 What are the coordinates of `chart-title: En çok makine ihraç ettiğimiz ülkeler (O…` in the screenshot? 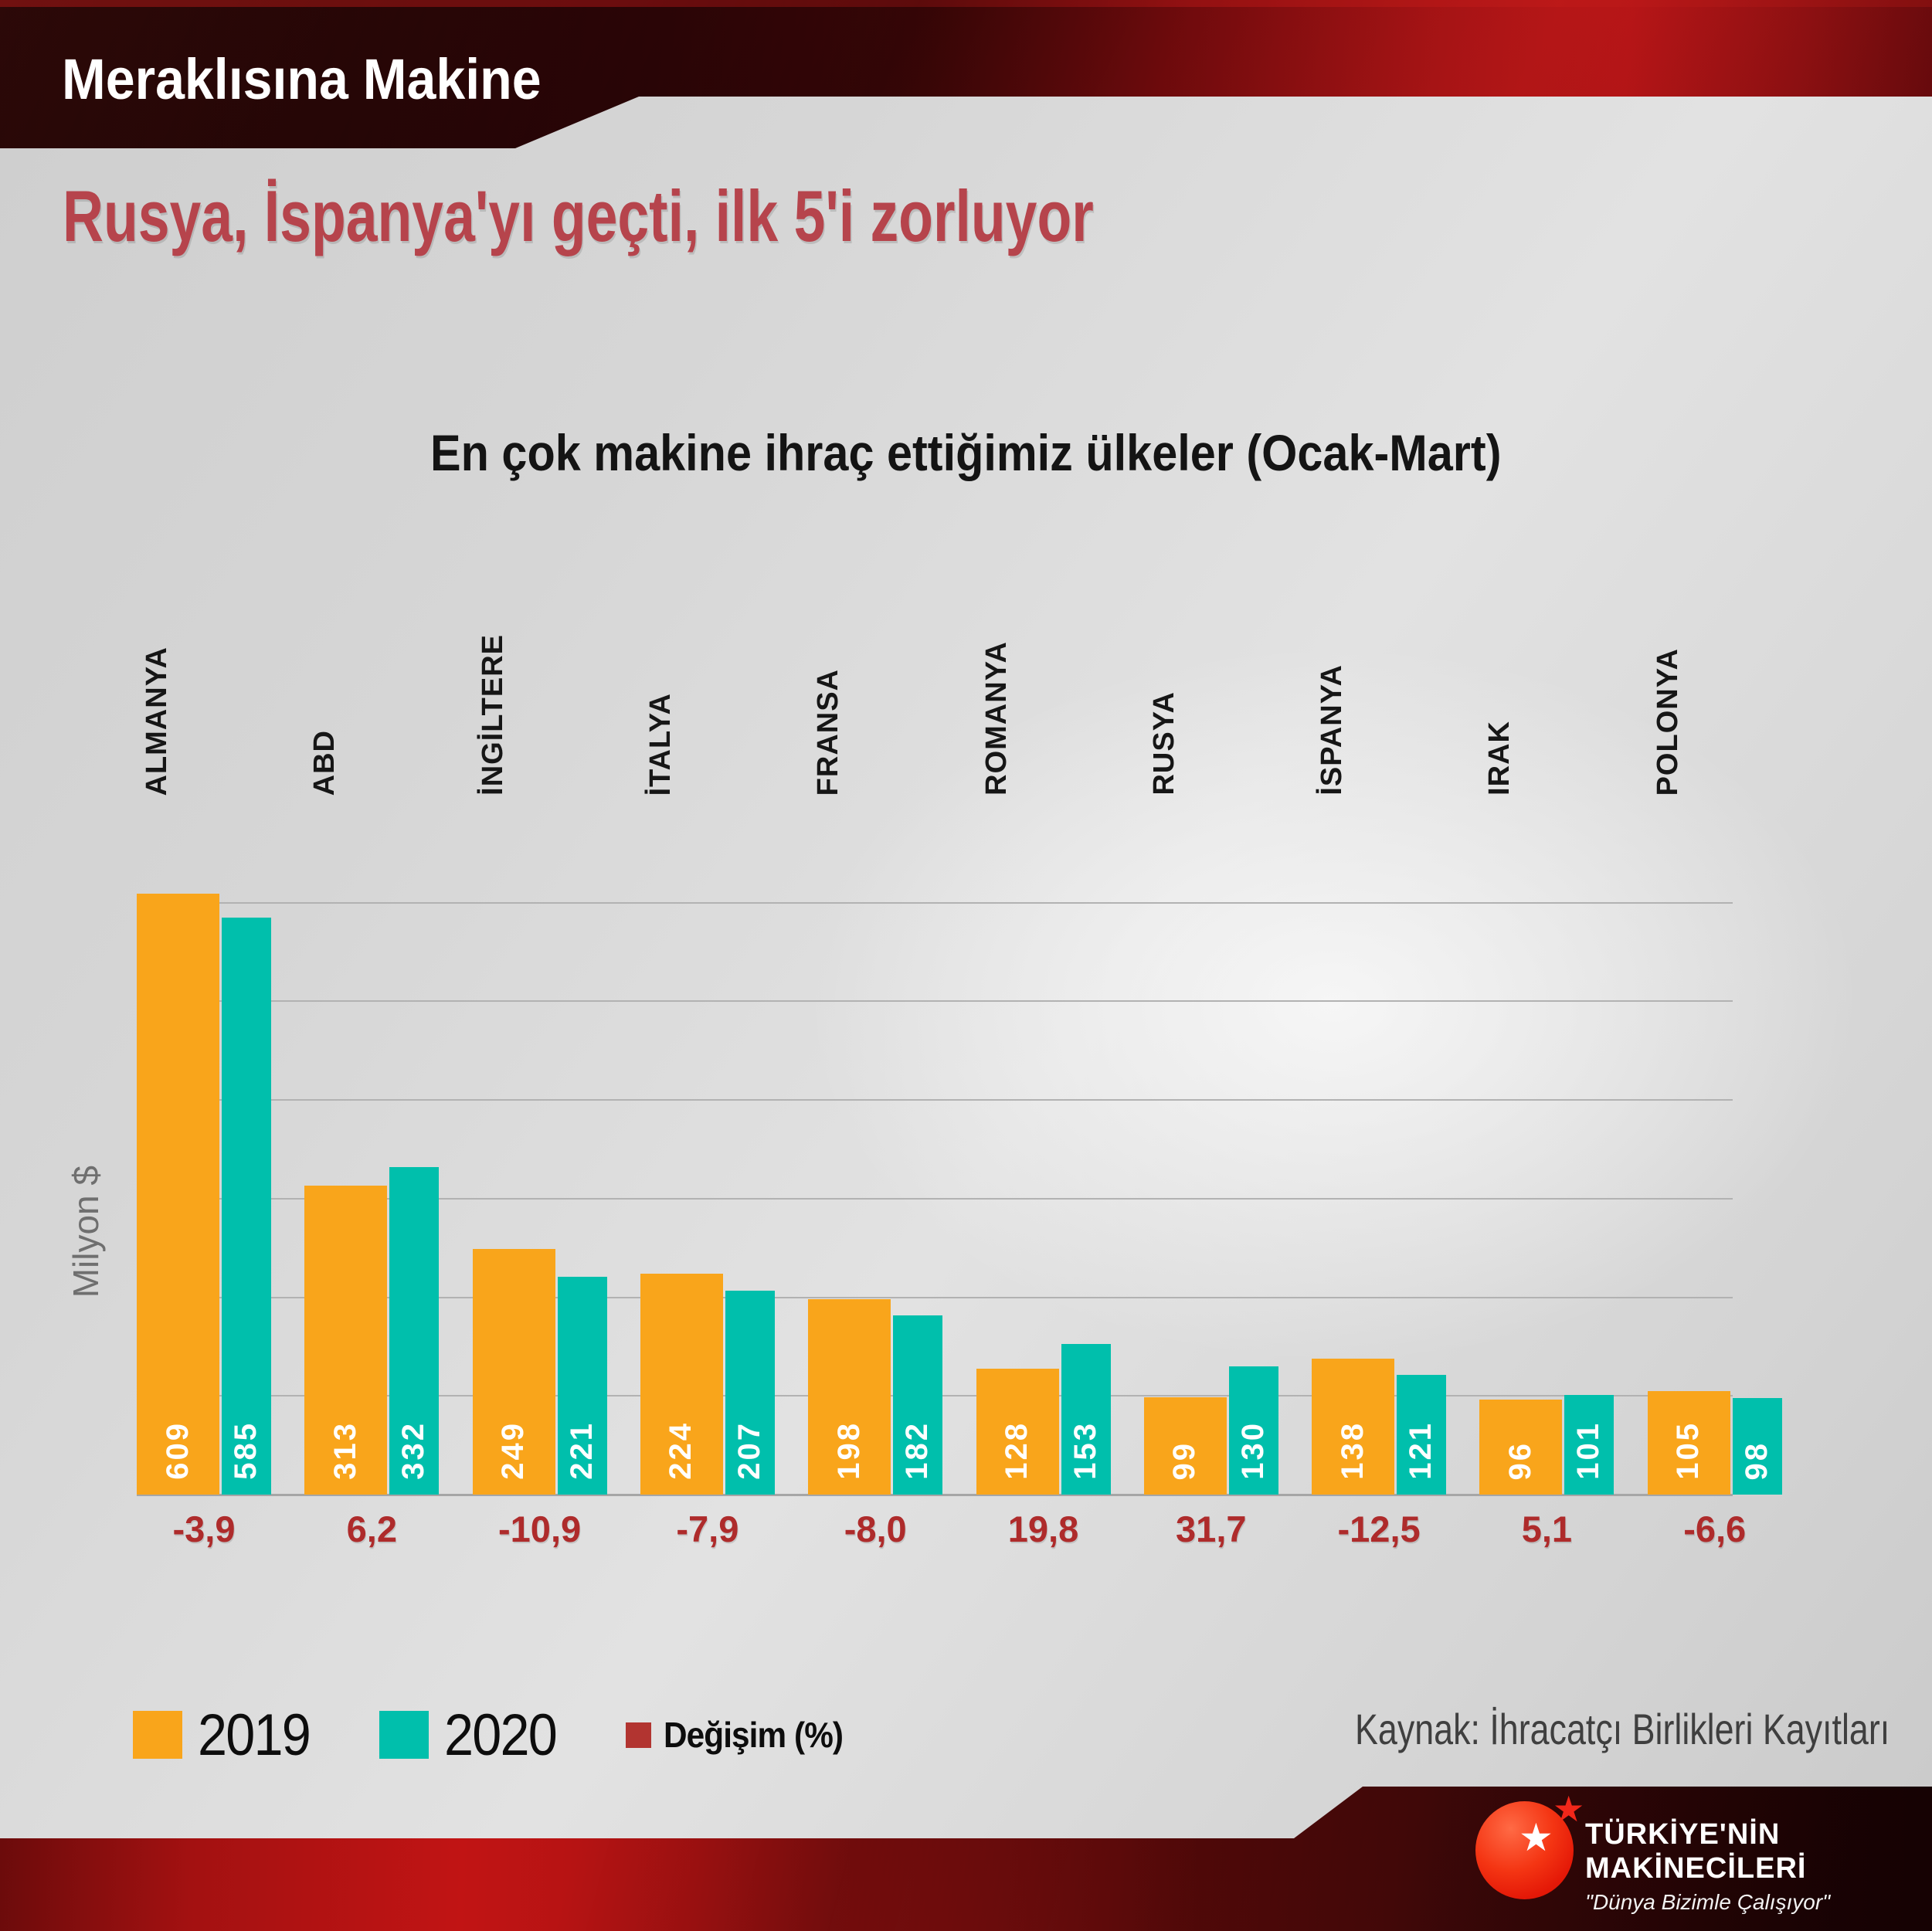 It's located at (966, 452).